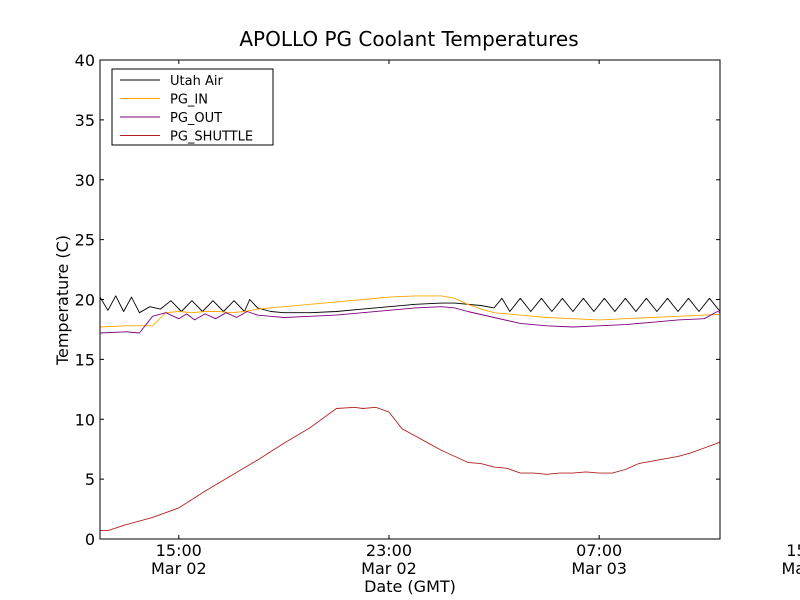 The image size is (800, 600). What do you see at coordinates (85, 300) in the screenshot?
I see `y-tick-label: 20` at bounding box center [85, 300].